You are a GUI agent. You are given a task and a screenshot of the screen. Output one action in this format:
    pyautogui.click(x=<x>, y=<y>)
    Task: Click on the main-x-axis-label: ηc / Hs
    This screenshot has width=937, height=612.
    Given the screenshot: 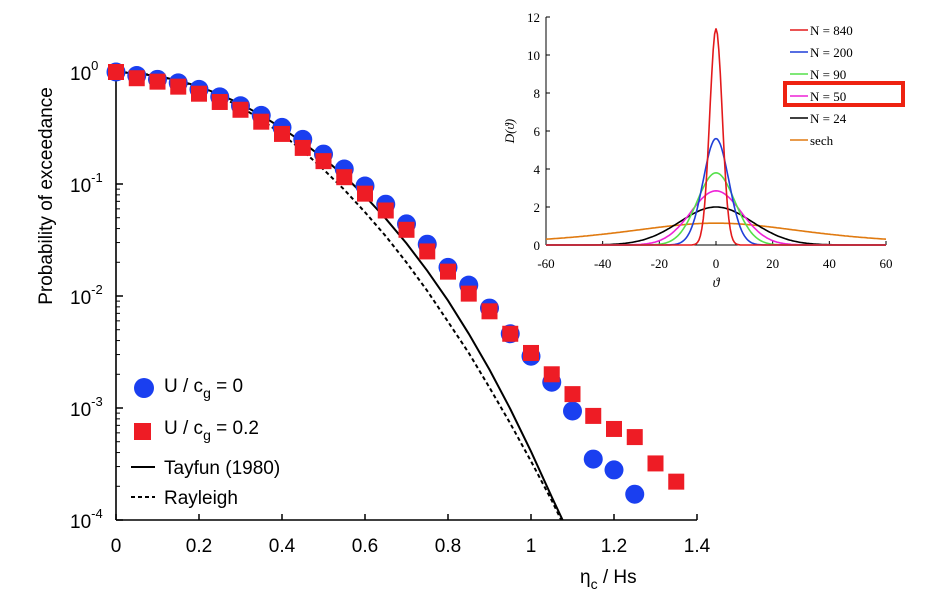 What is the action you would take?
    pyautogui.click(x=608, y=579)
    